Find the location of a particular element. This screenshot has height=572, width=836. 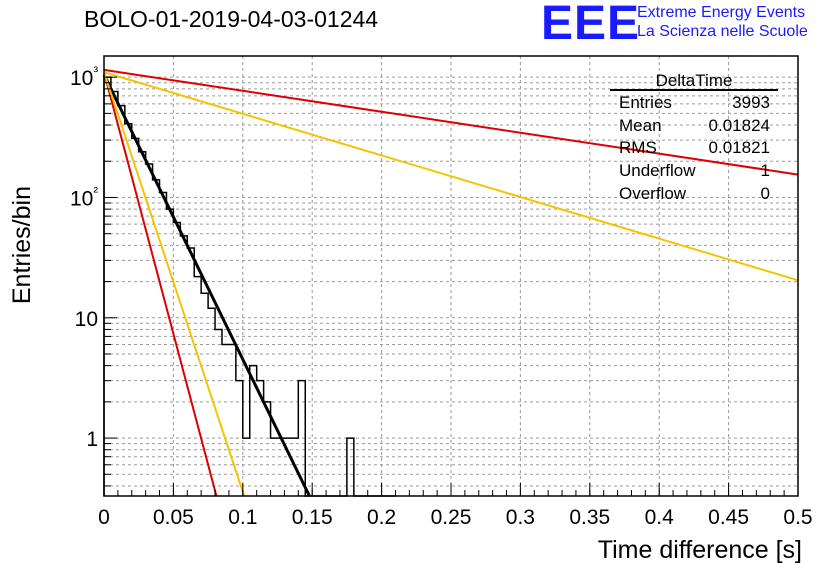

y-tick-label: 10² is located at coordinates (84, 196).